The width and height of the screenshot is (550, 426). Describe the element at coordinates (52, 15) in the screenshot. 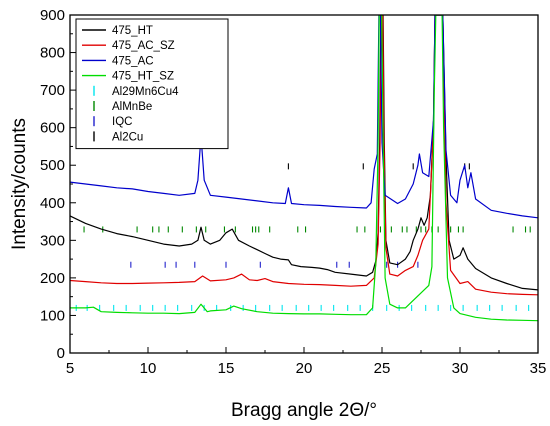

I see `y-tick-label: 900` at that location.